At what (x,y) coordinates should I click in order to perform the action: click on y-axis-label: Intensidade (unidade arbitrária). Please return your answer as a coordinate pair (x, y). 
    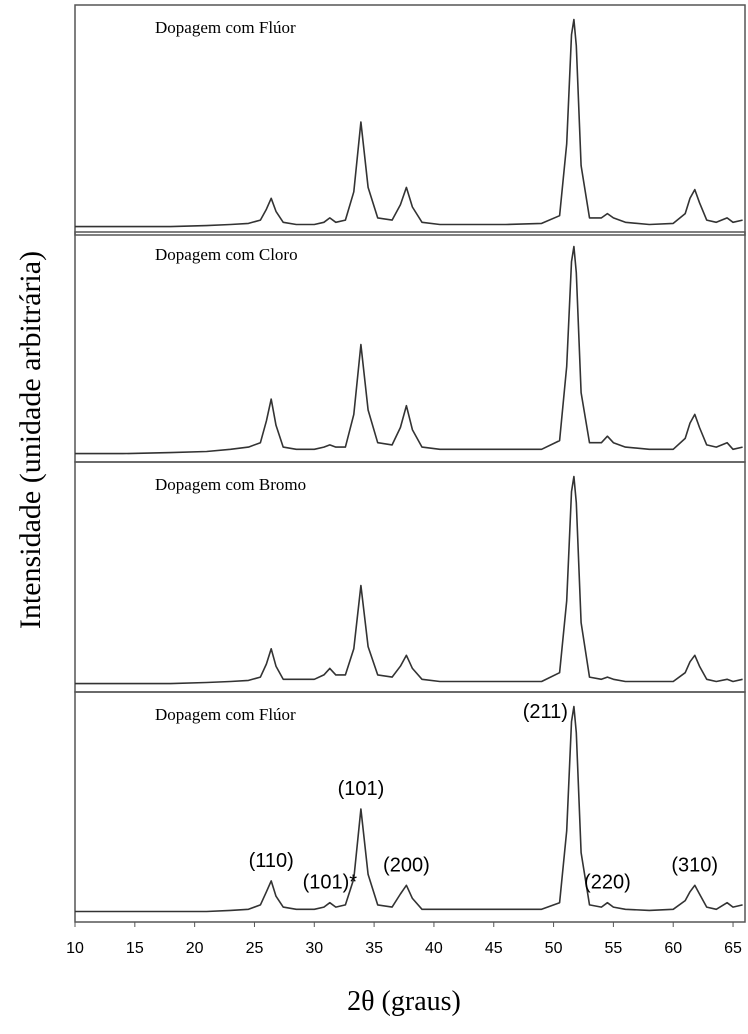
    Looking at the image, I should click on (30, 440).